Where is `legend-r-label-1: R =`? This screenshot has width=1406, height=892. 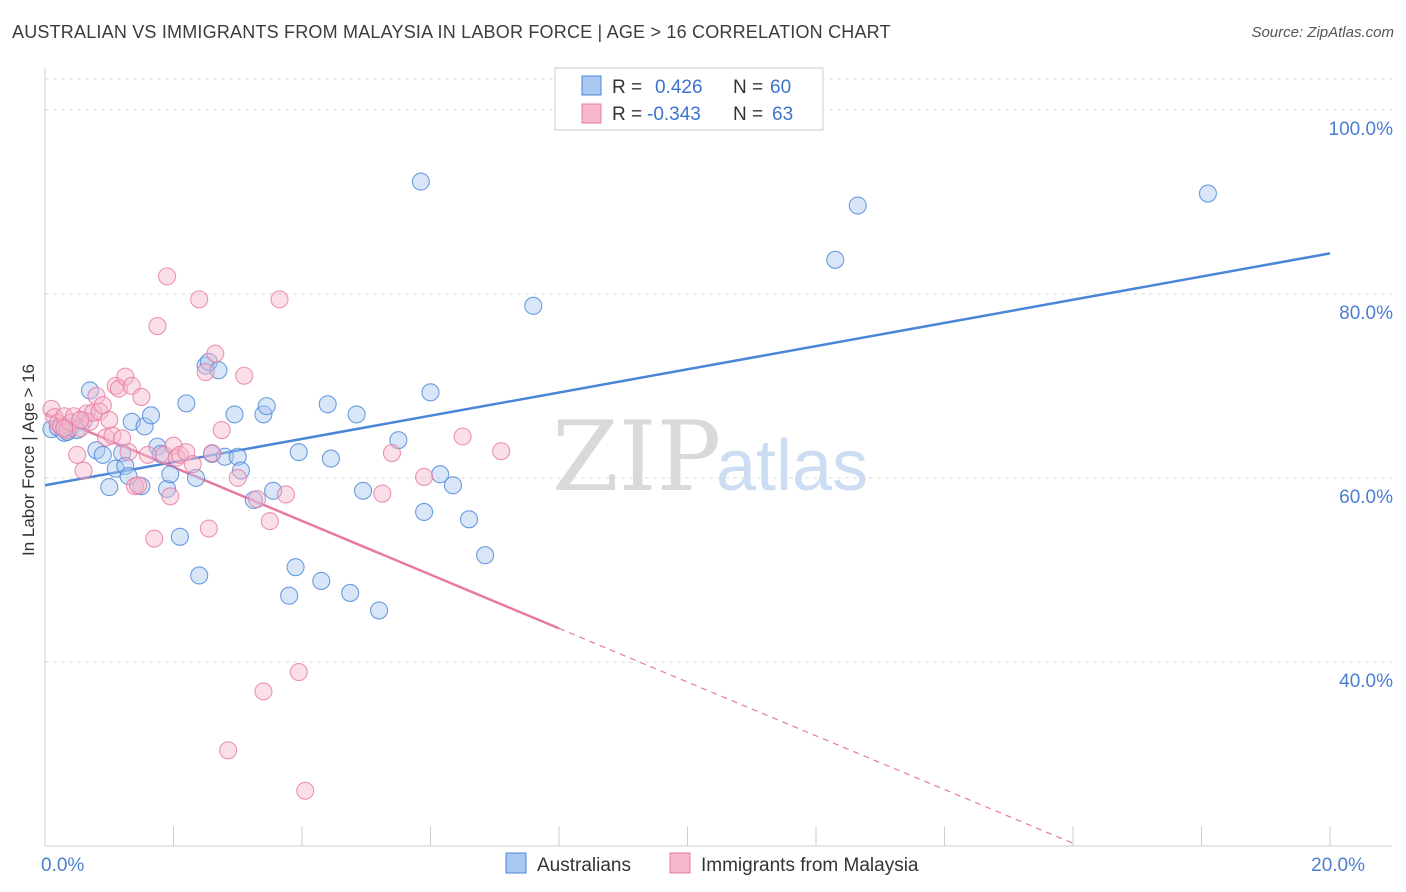 legend-r-label-1: R = is located at coordinates (627, 87).